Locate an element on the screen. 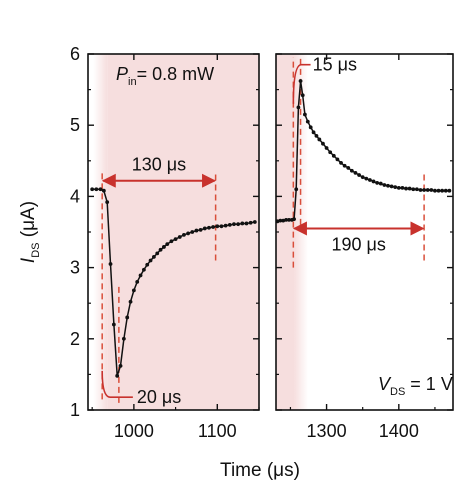  annotation-vds: VDS = 1 V is located at coordinates (415, 386).